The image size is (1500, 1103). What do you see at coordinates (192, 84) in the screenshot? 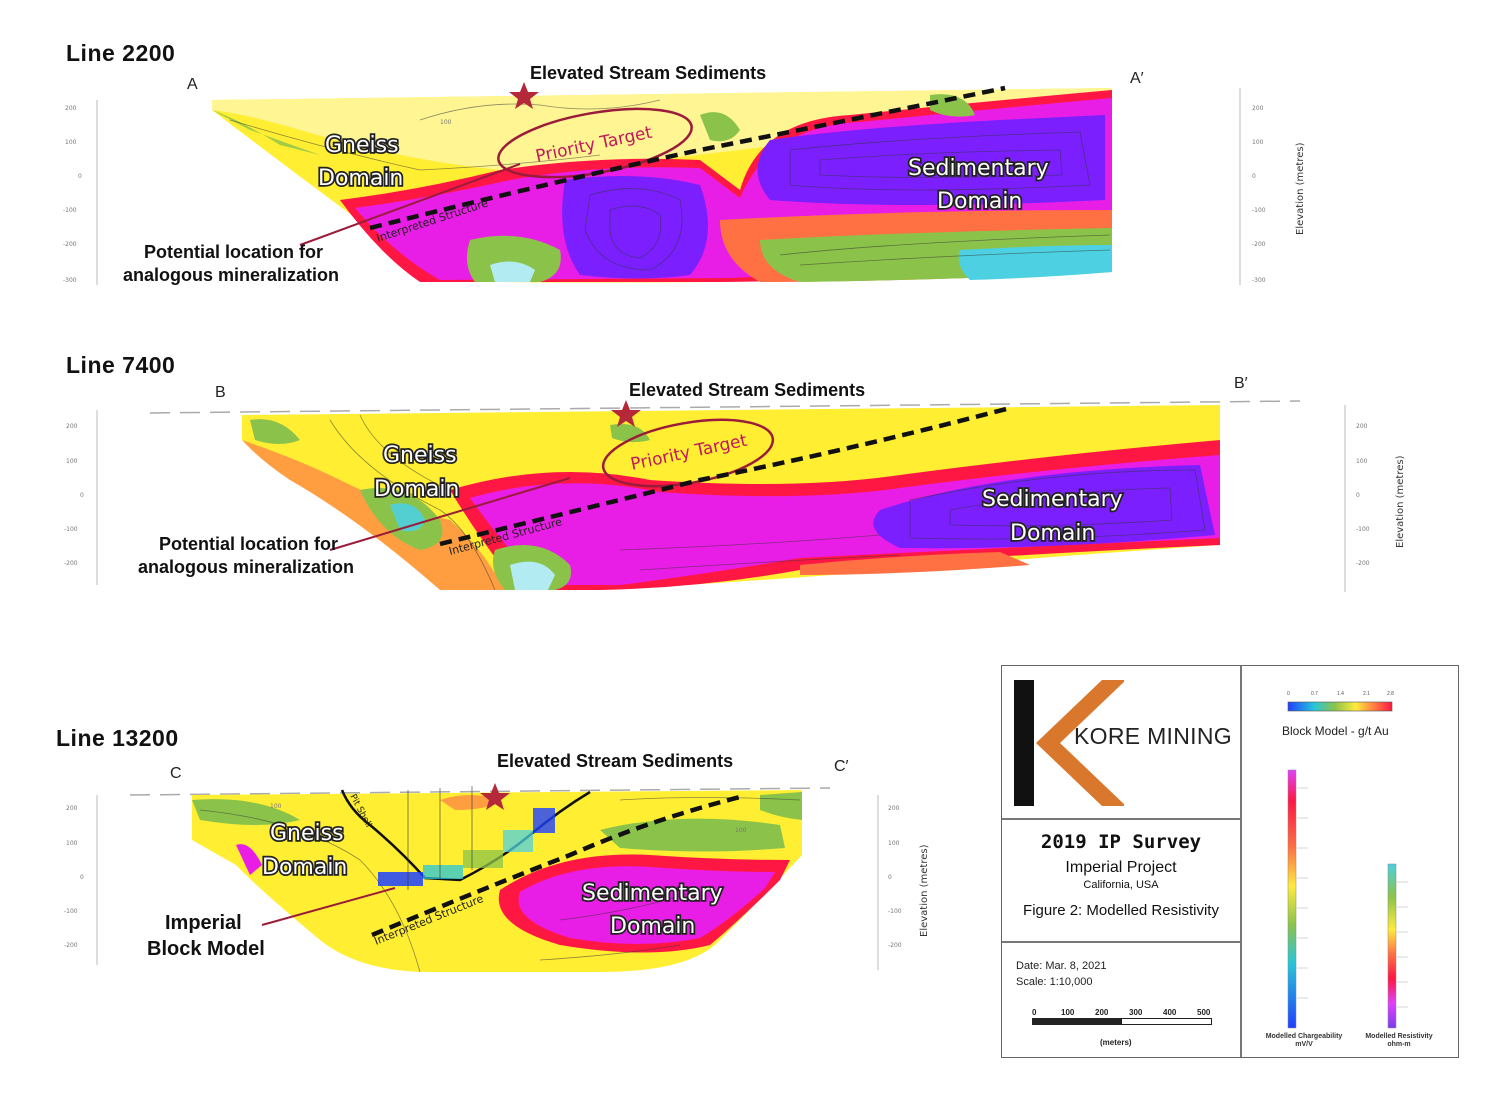
I see `section-start-label: A` at bounding box center [192, 84].